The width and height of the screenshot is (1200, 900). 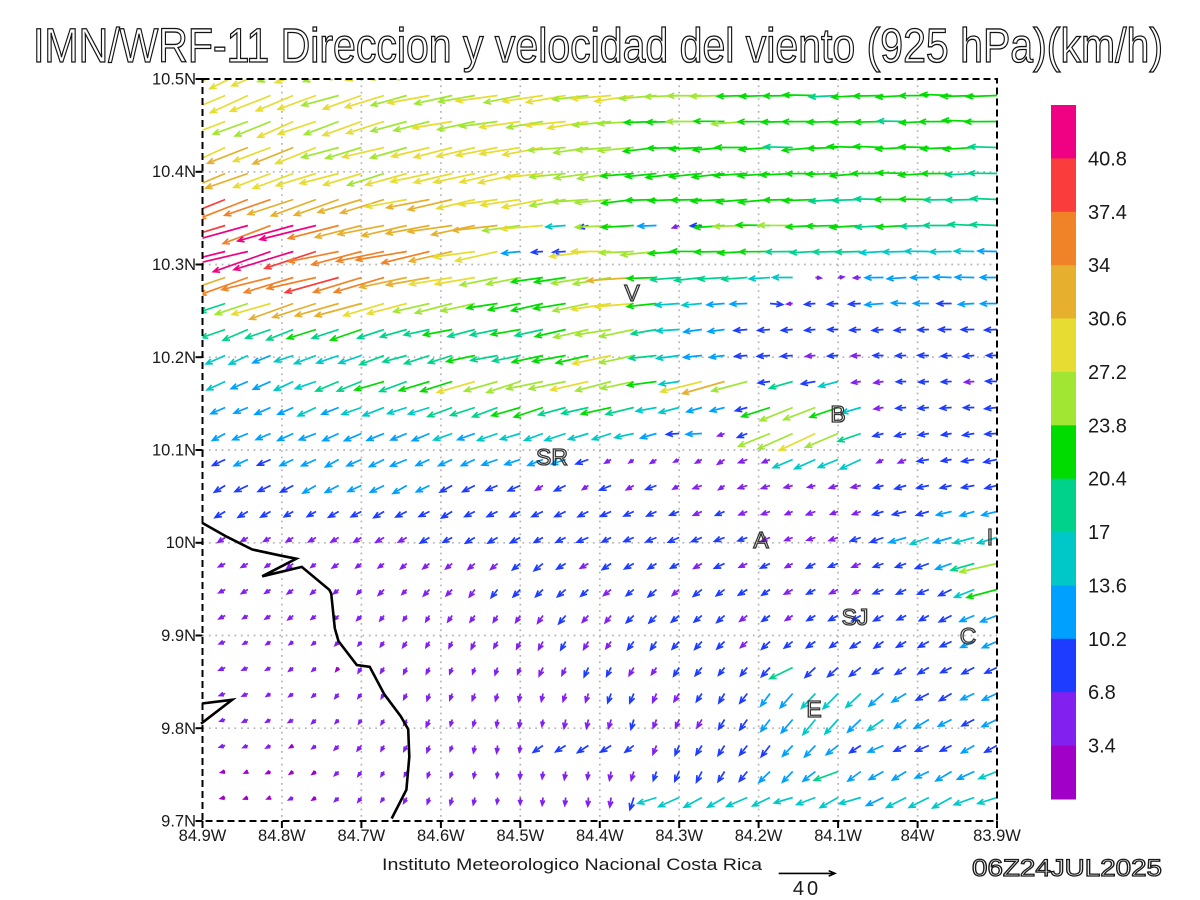 What do you see at coordinates (997, 836) in the screenshot?
I see `svg-text: 83.9W` at bounding box center [997, 836].